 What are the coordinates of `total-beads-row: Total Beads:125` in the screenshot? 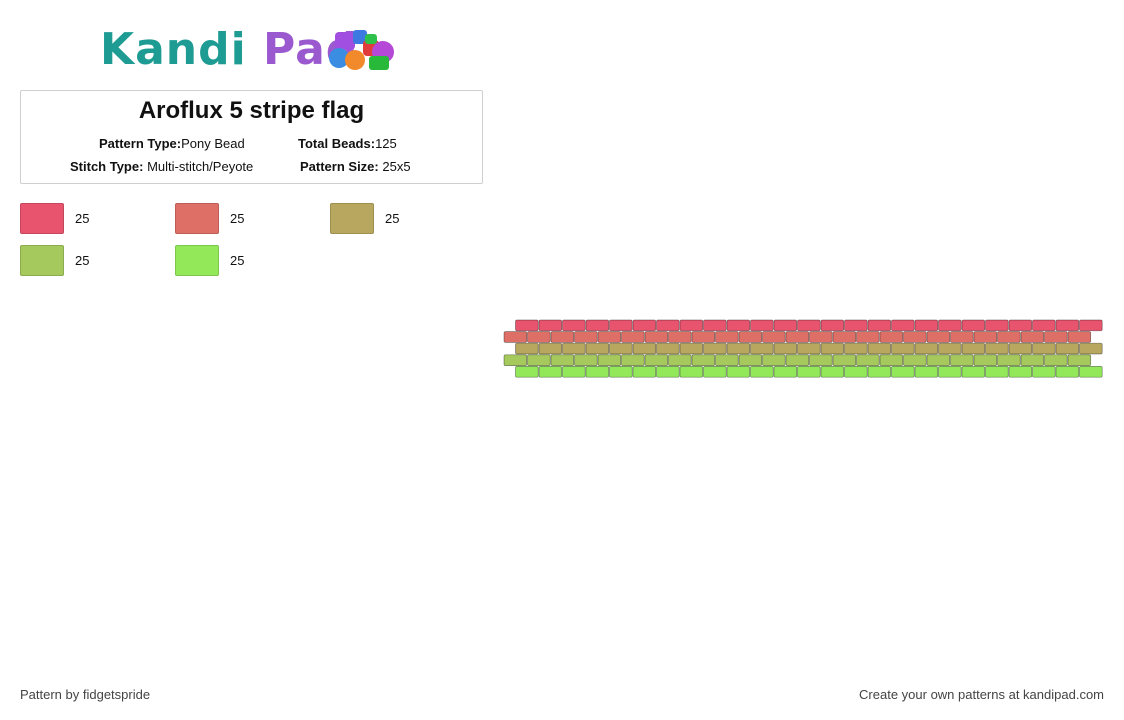 It's located at (347, 143).